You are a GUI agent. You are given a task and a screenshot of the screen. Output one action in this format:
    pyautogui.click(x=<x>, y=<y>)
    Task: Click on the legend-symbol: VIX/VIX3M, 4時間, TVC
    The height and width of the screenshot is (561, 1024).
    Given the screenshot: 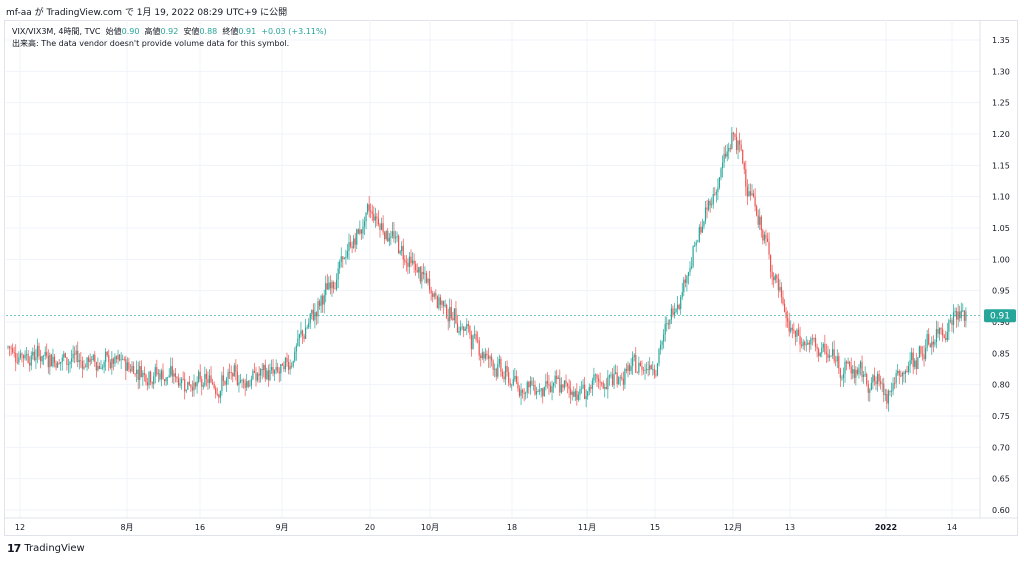 What is the action you would take?
    pyautogui.click(x=56, y=31)
    